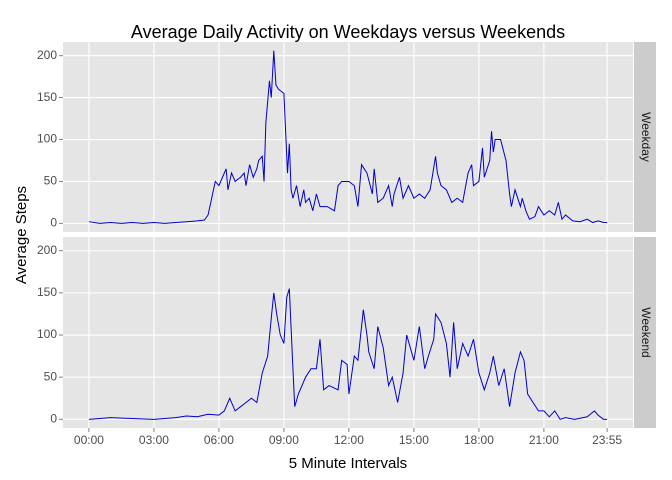  I want to click on x-tick-label: 23:55, so click(607, 440).